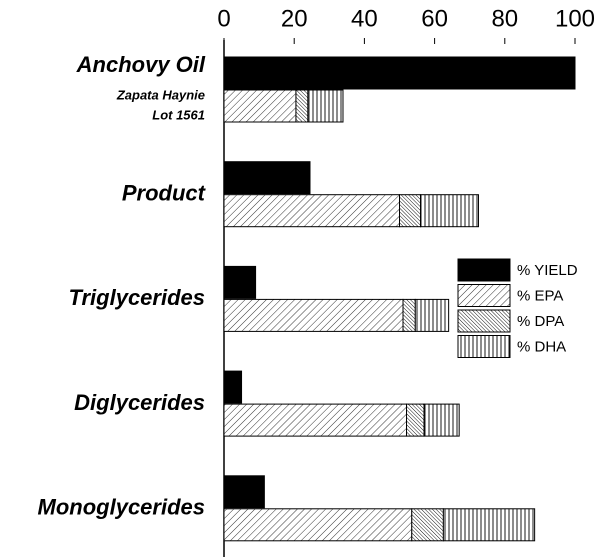 Image resolution: width=602 pixels, height=557 pixels. I want to click on category-label: Anchovy Oil, so click(141, 64).